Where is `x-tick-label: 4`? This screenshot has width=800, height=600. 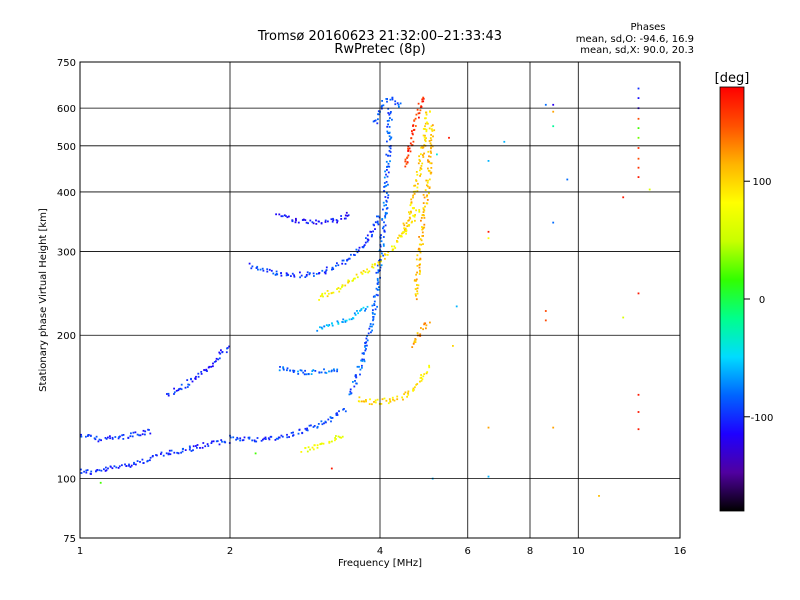 x-tick-label: 4 is located at coordinates (380, 551).